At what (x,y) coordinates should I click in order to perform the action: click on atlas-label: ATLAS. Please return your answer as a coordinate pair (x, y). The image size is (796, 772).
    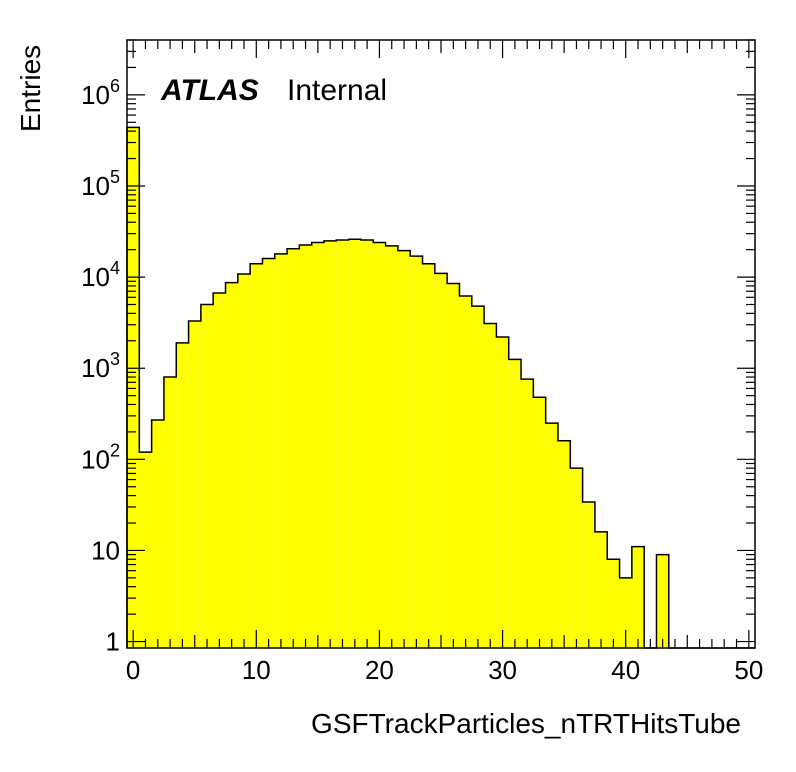
    Looking at the image, I should click on (209, 90).